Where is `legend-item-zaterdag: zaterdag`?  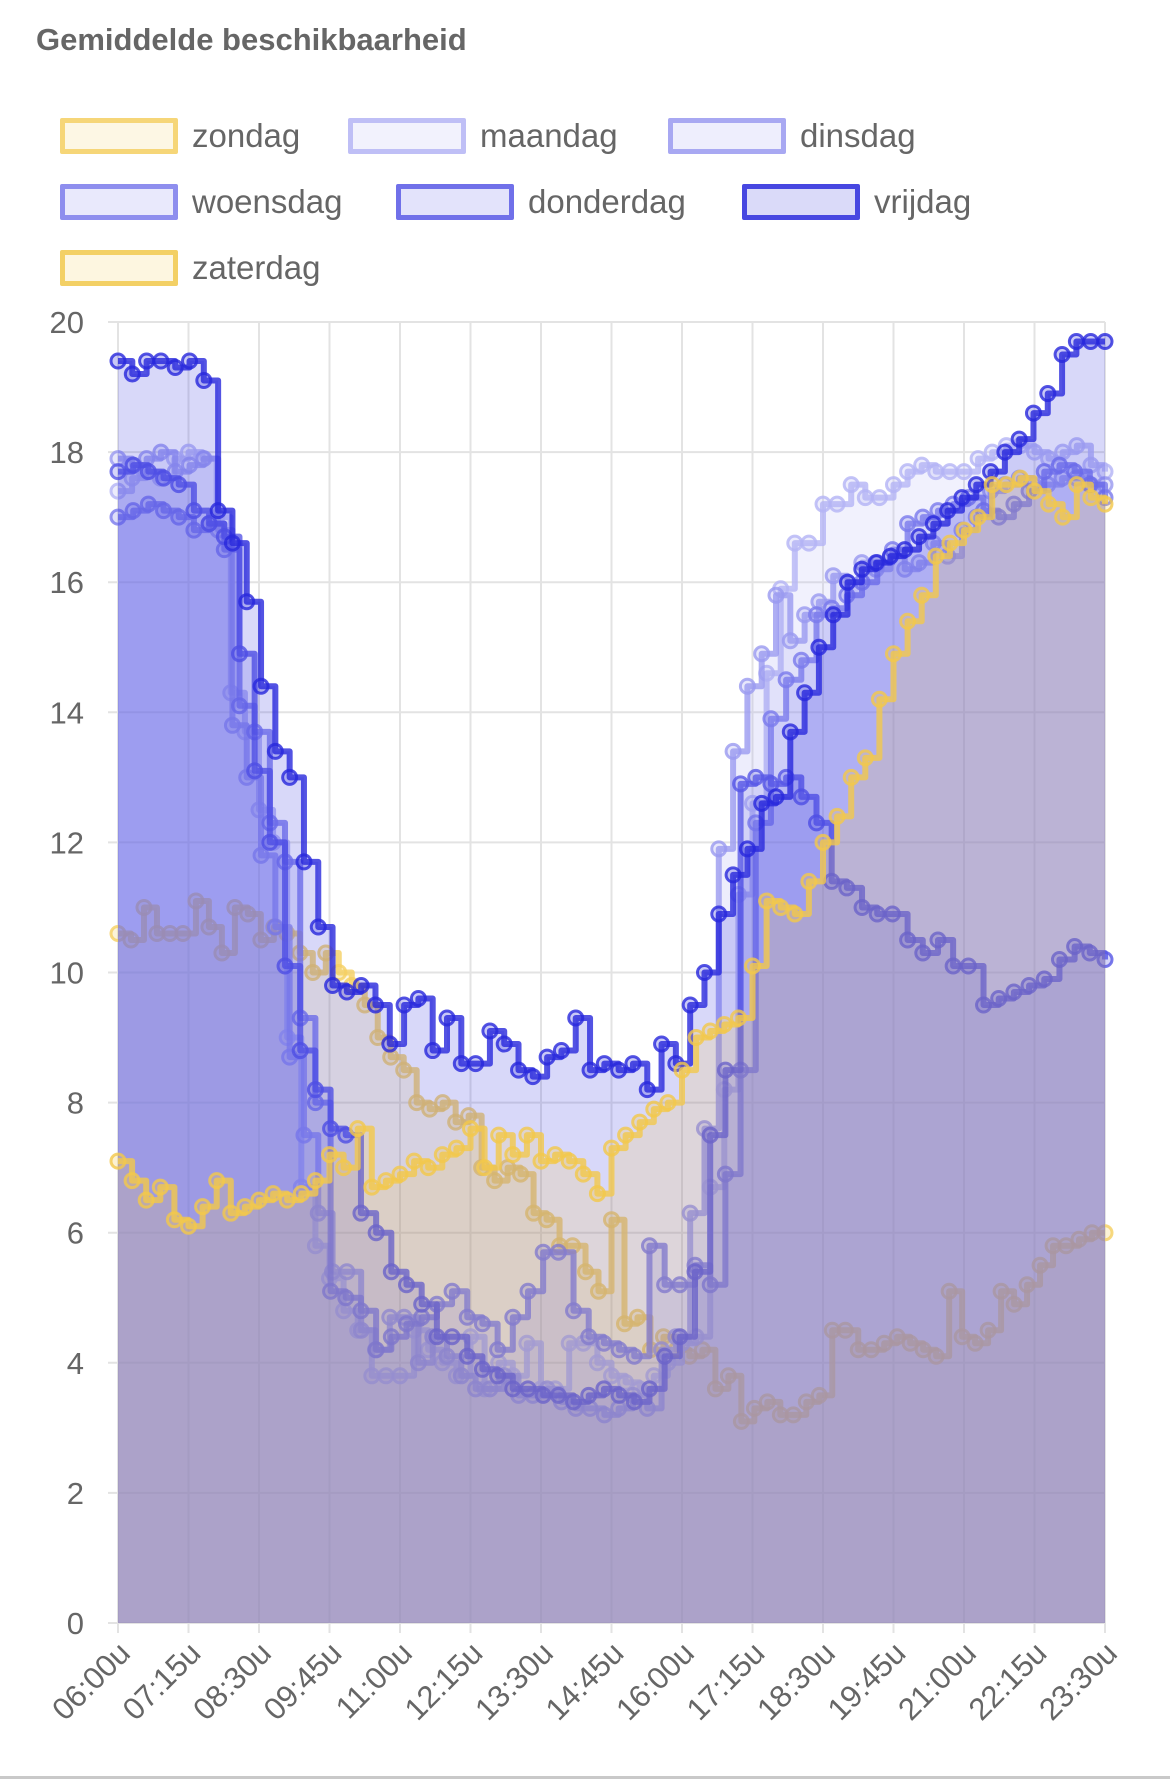
legend-item-zaterdag: zaterdag is located at coordinates (190, 268).